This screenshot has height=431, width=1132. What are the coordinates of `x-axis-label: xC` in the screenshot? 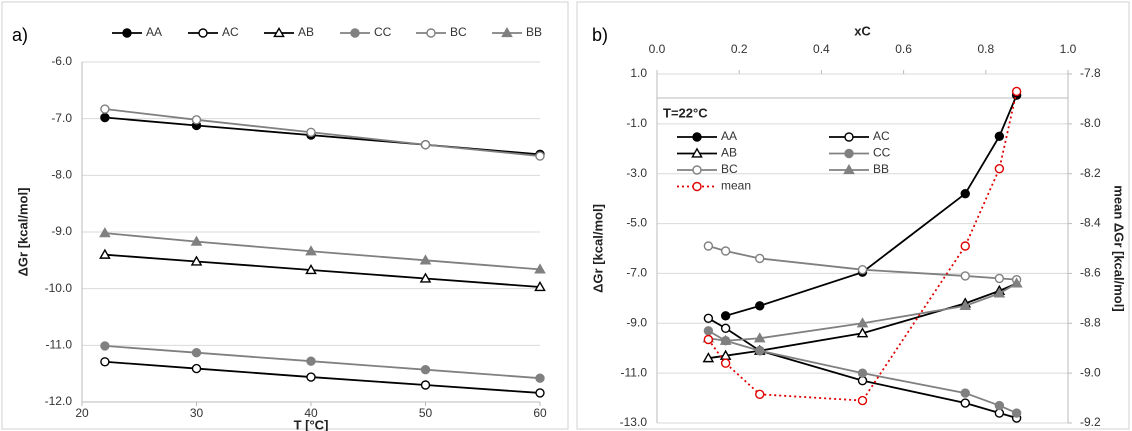 It's located at (862, 30).